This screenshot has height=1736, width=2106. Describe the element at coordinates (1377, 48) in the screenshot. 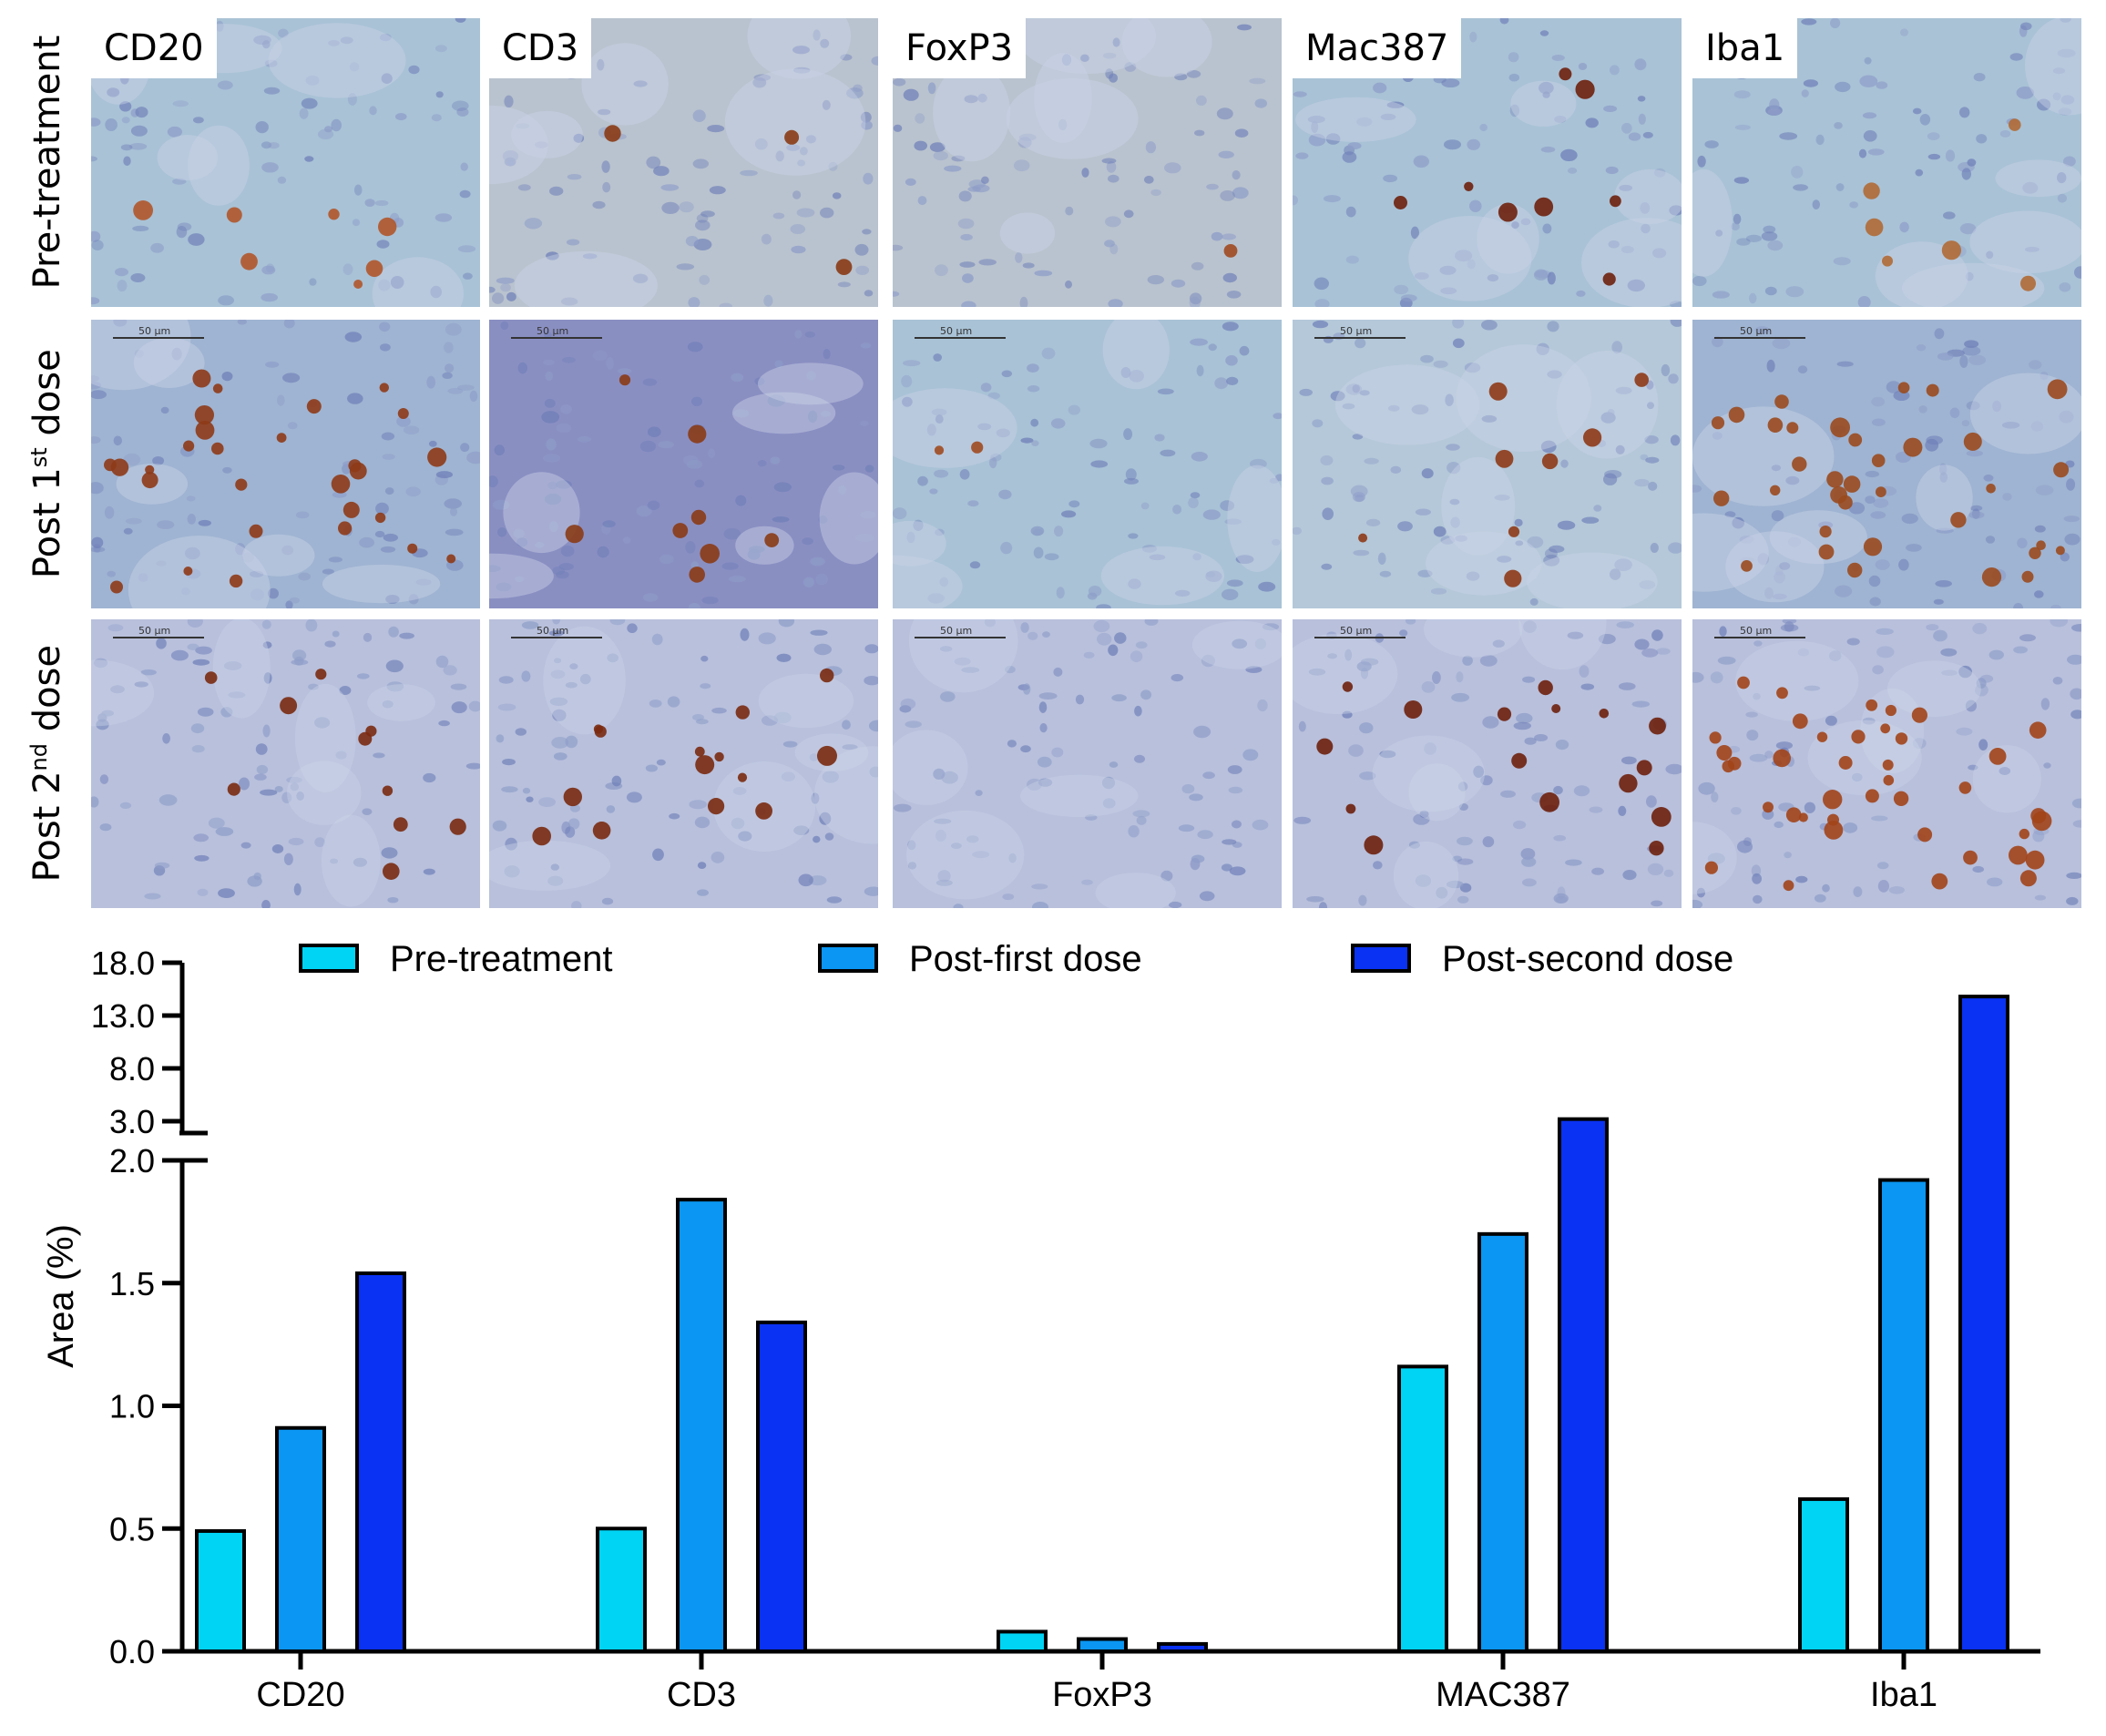

I see `column-label-mac387: Mac387` at that location.